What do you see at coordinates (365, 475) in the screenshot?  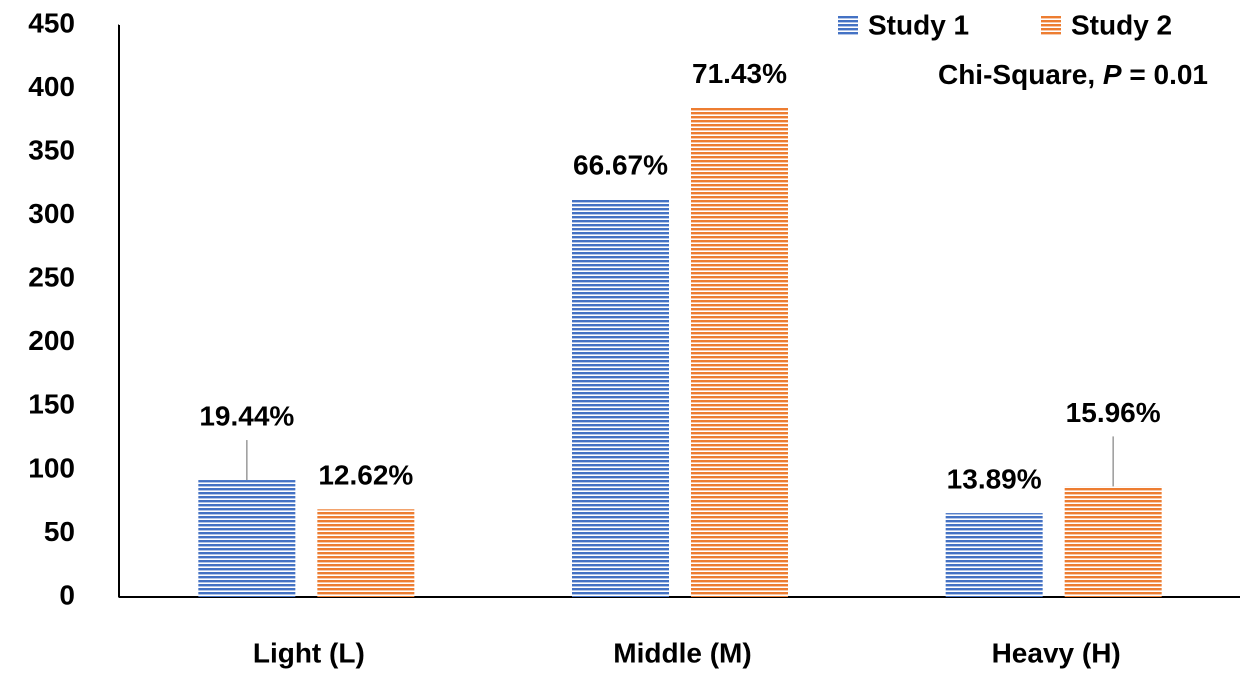 I see `data-label: 12.62%` at bounding box center [365, 475].